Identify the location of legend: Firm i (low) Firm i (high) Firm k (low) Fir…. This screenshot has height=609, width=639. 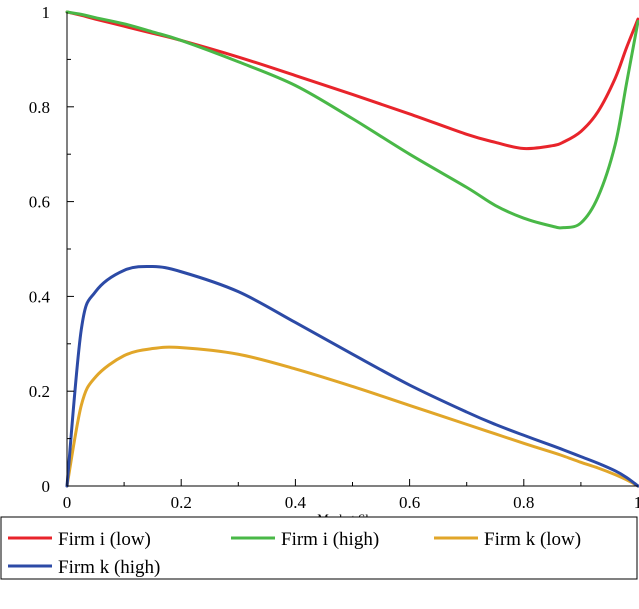
(319, 548).